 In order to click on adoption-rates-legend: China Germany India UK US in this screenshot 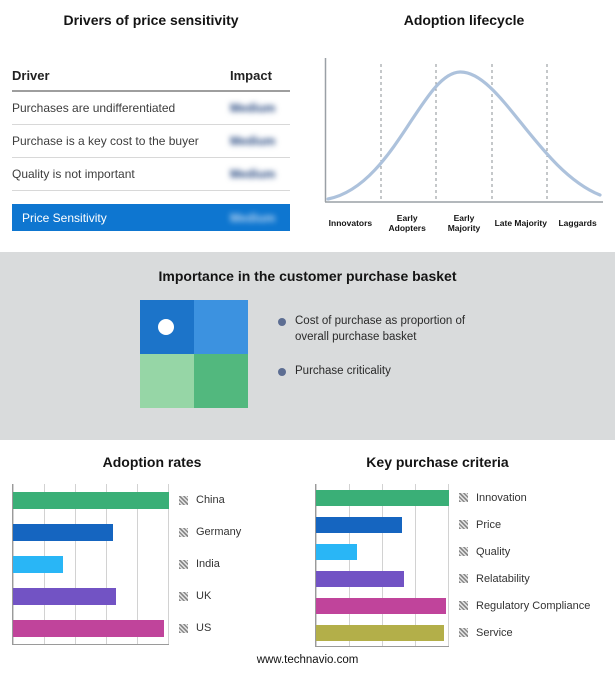, I will do `click(210, 564)`.